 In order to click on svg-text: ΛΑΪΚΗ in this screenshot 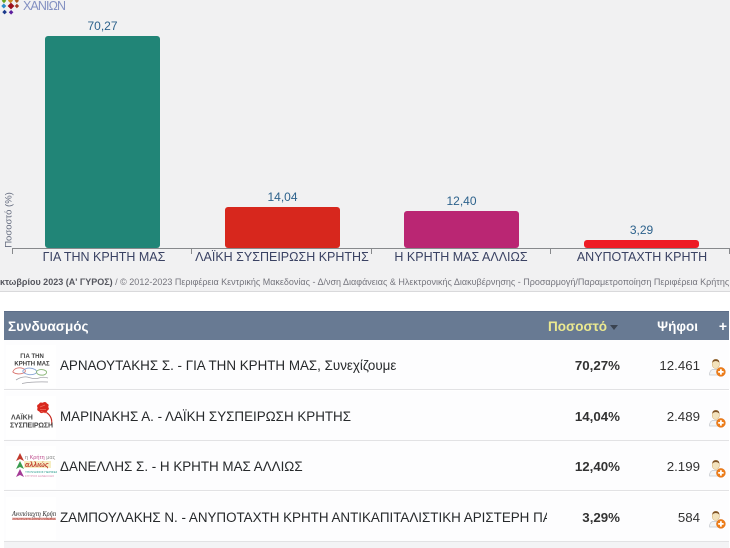, I will do `click(22, 417)`.